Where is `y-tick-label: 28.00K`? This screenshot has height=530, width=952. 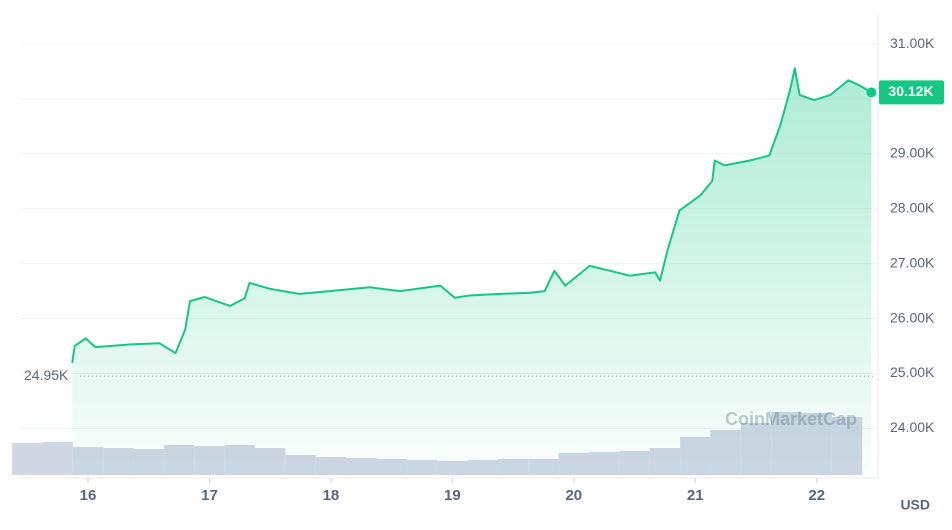 y-tick-label: 28.00K is located at coordinates (912, 207).